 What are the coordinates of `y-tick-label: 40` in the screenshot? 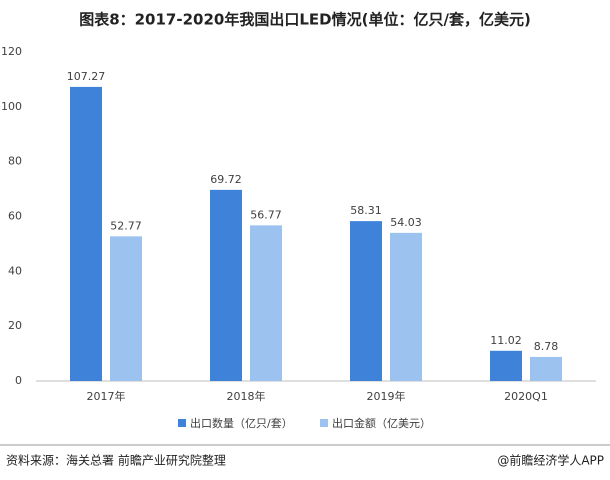 It's located at (15, 270).